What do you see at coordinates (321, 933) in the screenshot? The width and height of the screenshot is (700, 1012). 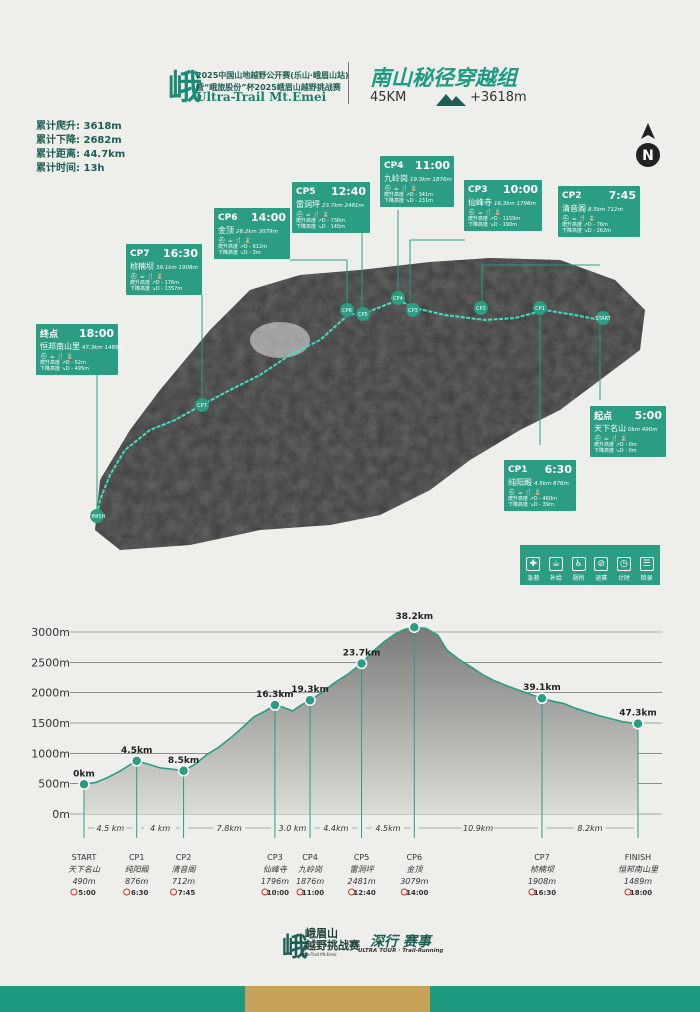 I see `footer-logo-emei-line1: 峨眉山` at bounding box center [321, 933].